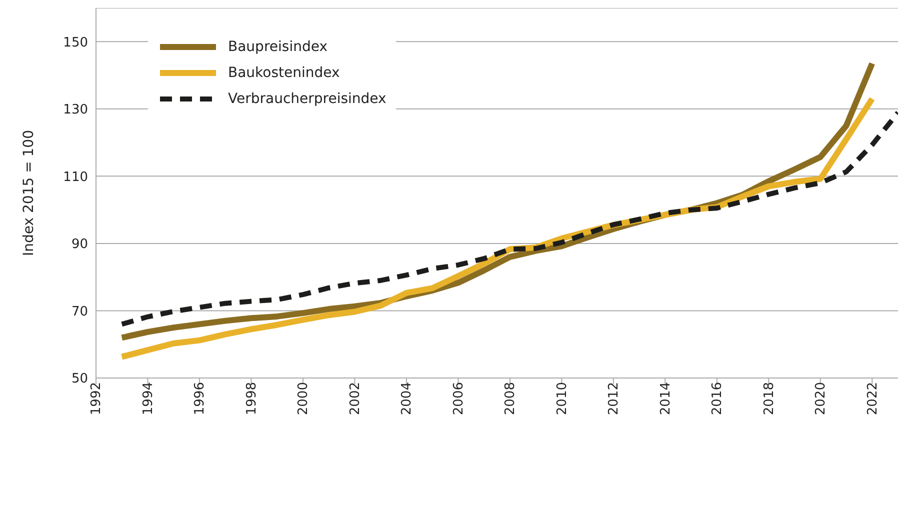 The height and width of the screenshot is (521, 906). What do you see at coordinates (278, 47) in the screenshot?
I see `legend-label: Baupreisindex` at bounding box center [278, 47].